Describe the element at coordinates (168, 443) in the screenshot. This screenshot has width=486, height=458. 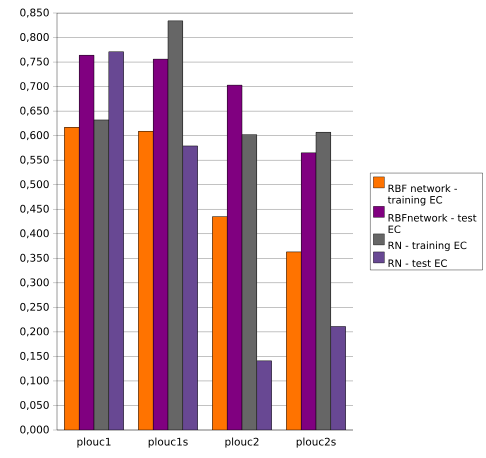
I see `x-tick-label: plouc1s` at that location.